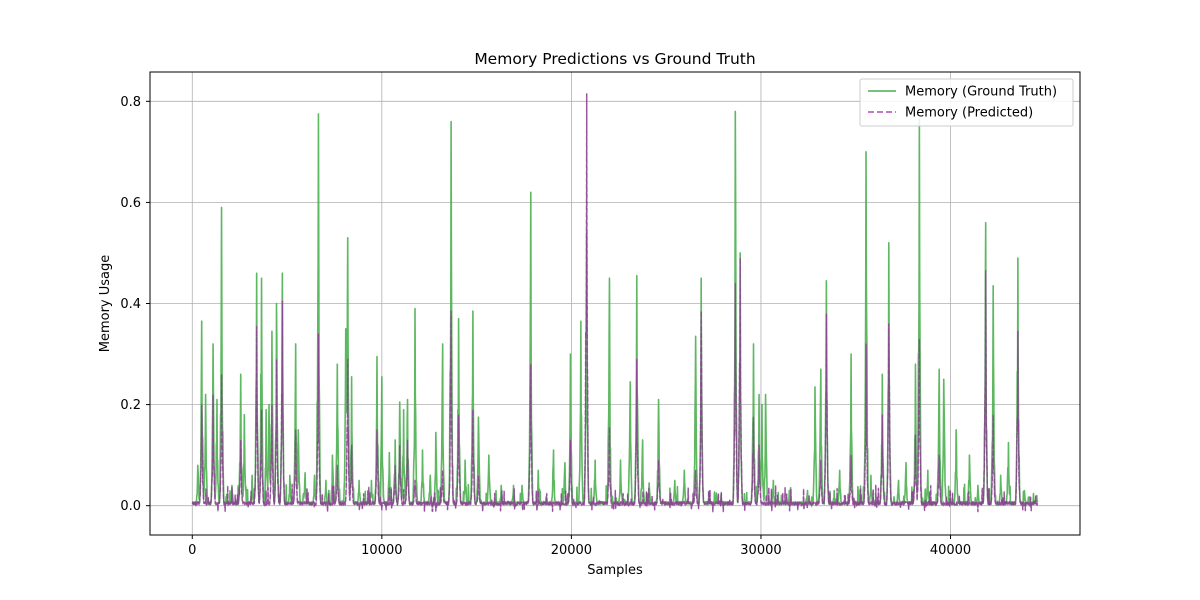  What do you see at coordinates (981, 92) in the screenshot?
I see `legend-label-ground-truth: Memory (Ground Truth)` at bounding box center [981, 92].